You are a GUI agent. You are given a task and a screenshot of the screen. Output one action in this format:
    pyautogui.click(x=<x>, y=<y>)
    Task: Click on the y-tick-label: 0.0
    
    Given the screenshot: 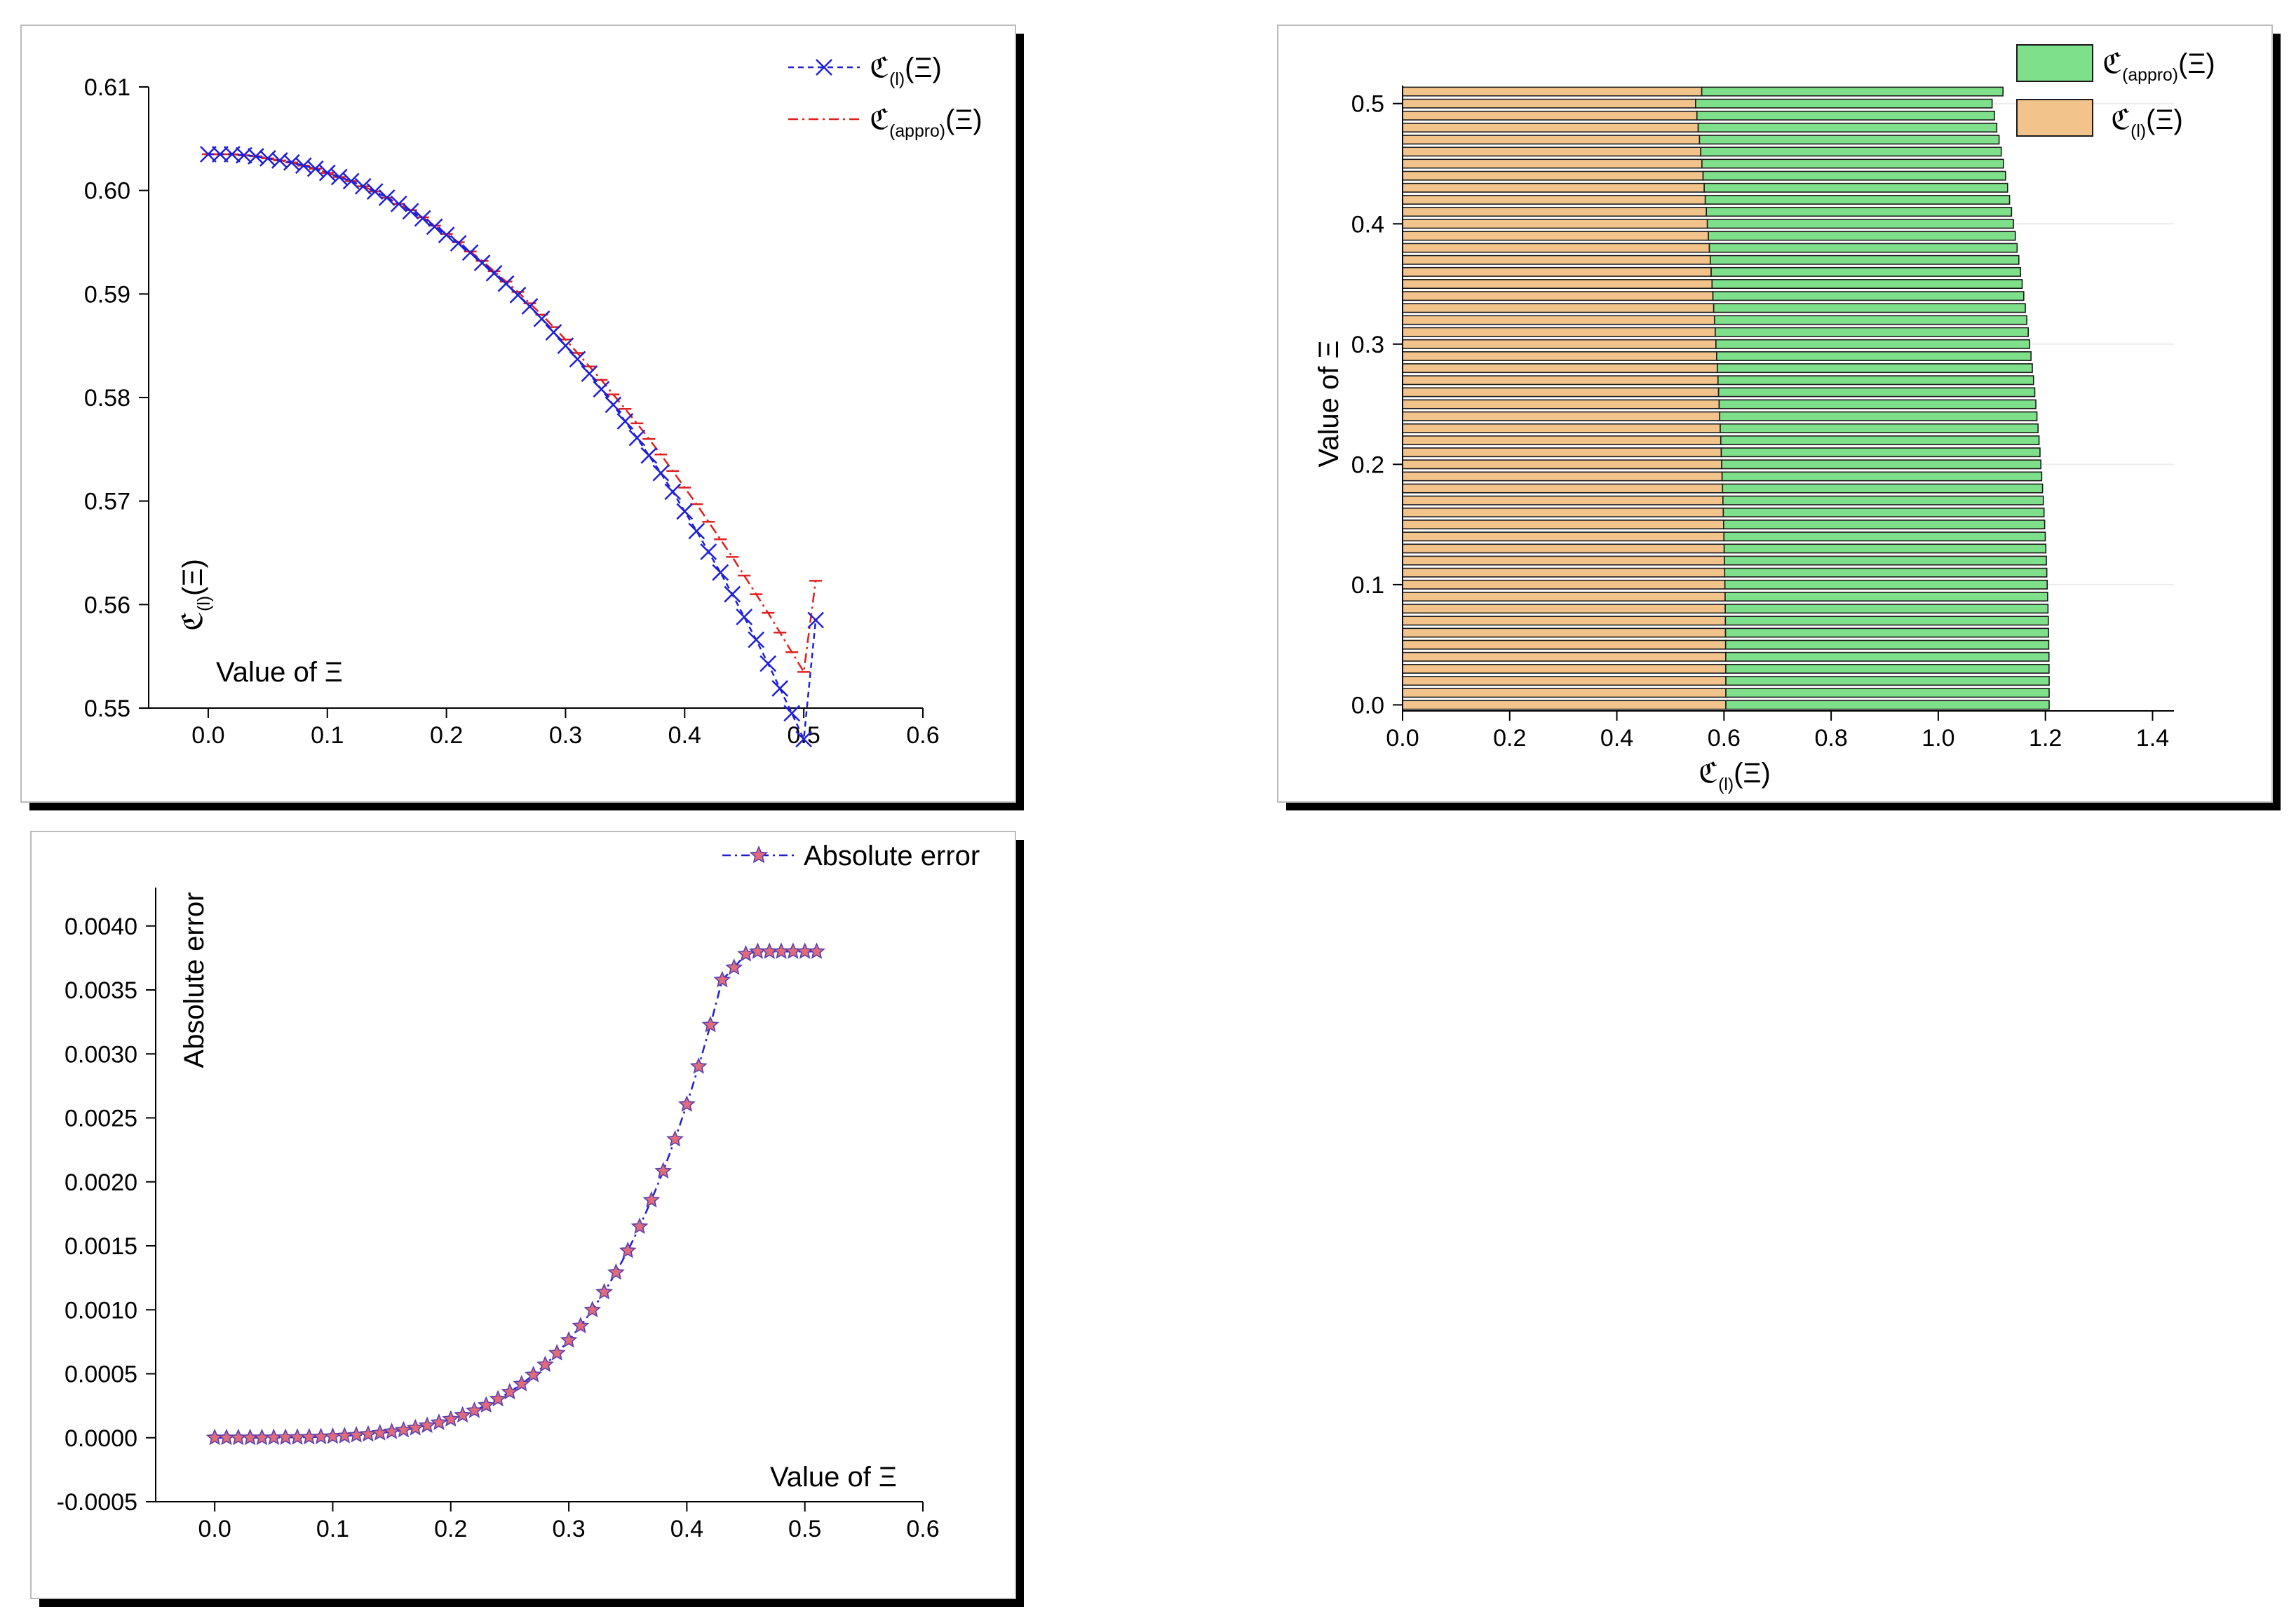 What is the action you would take?
    pyautogui.click(x=1367, y=705)
    